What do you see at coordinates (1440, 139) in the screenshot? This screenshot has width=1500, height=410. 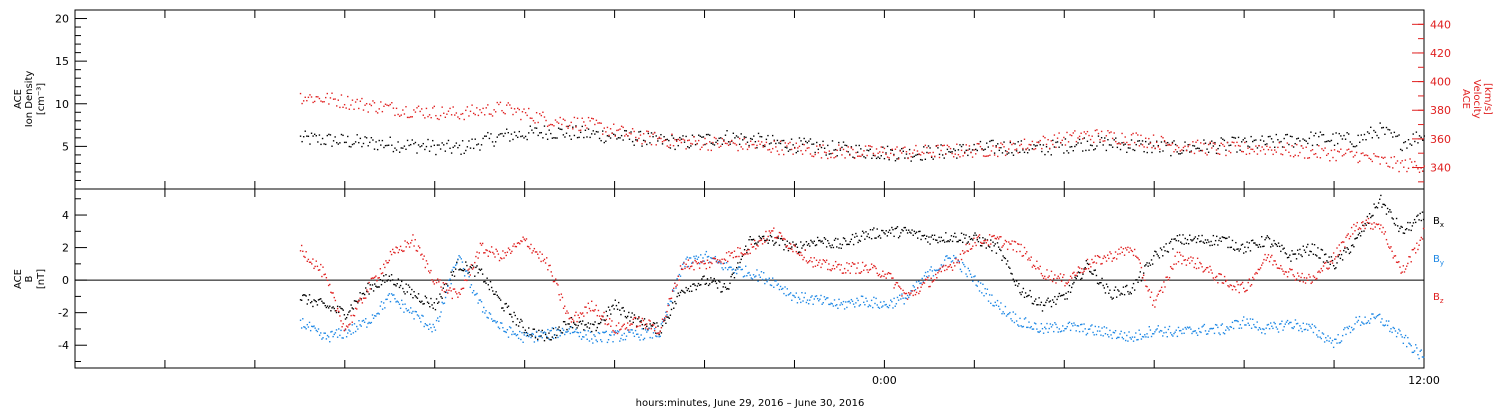 I see `velocity-tick-label: 360` at bounding box center [1440, 139].